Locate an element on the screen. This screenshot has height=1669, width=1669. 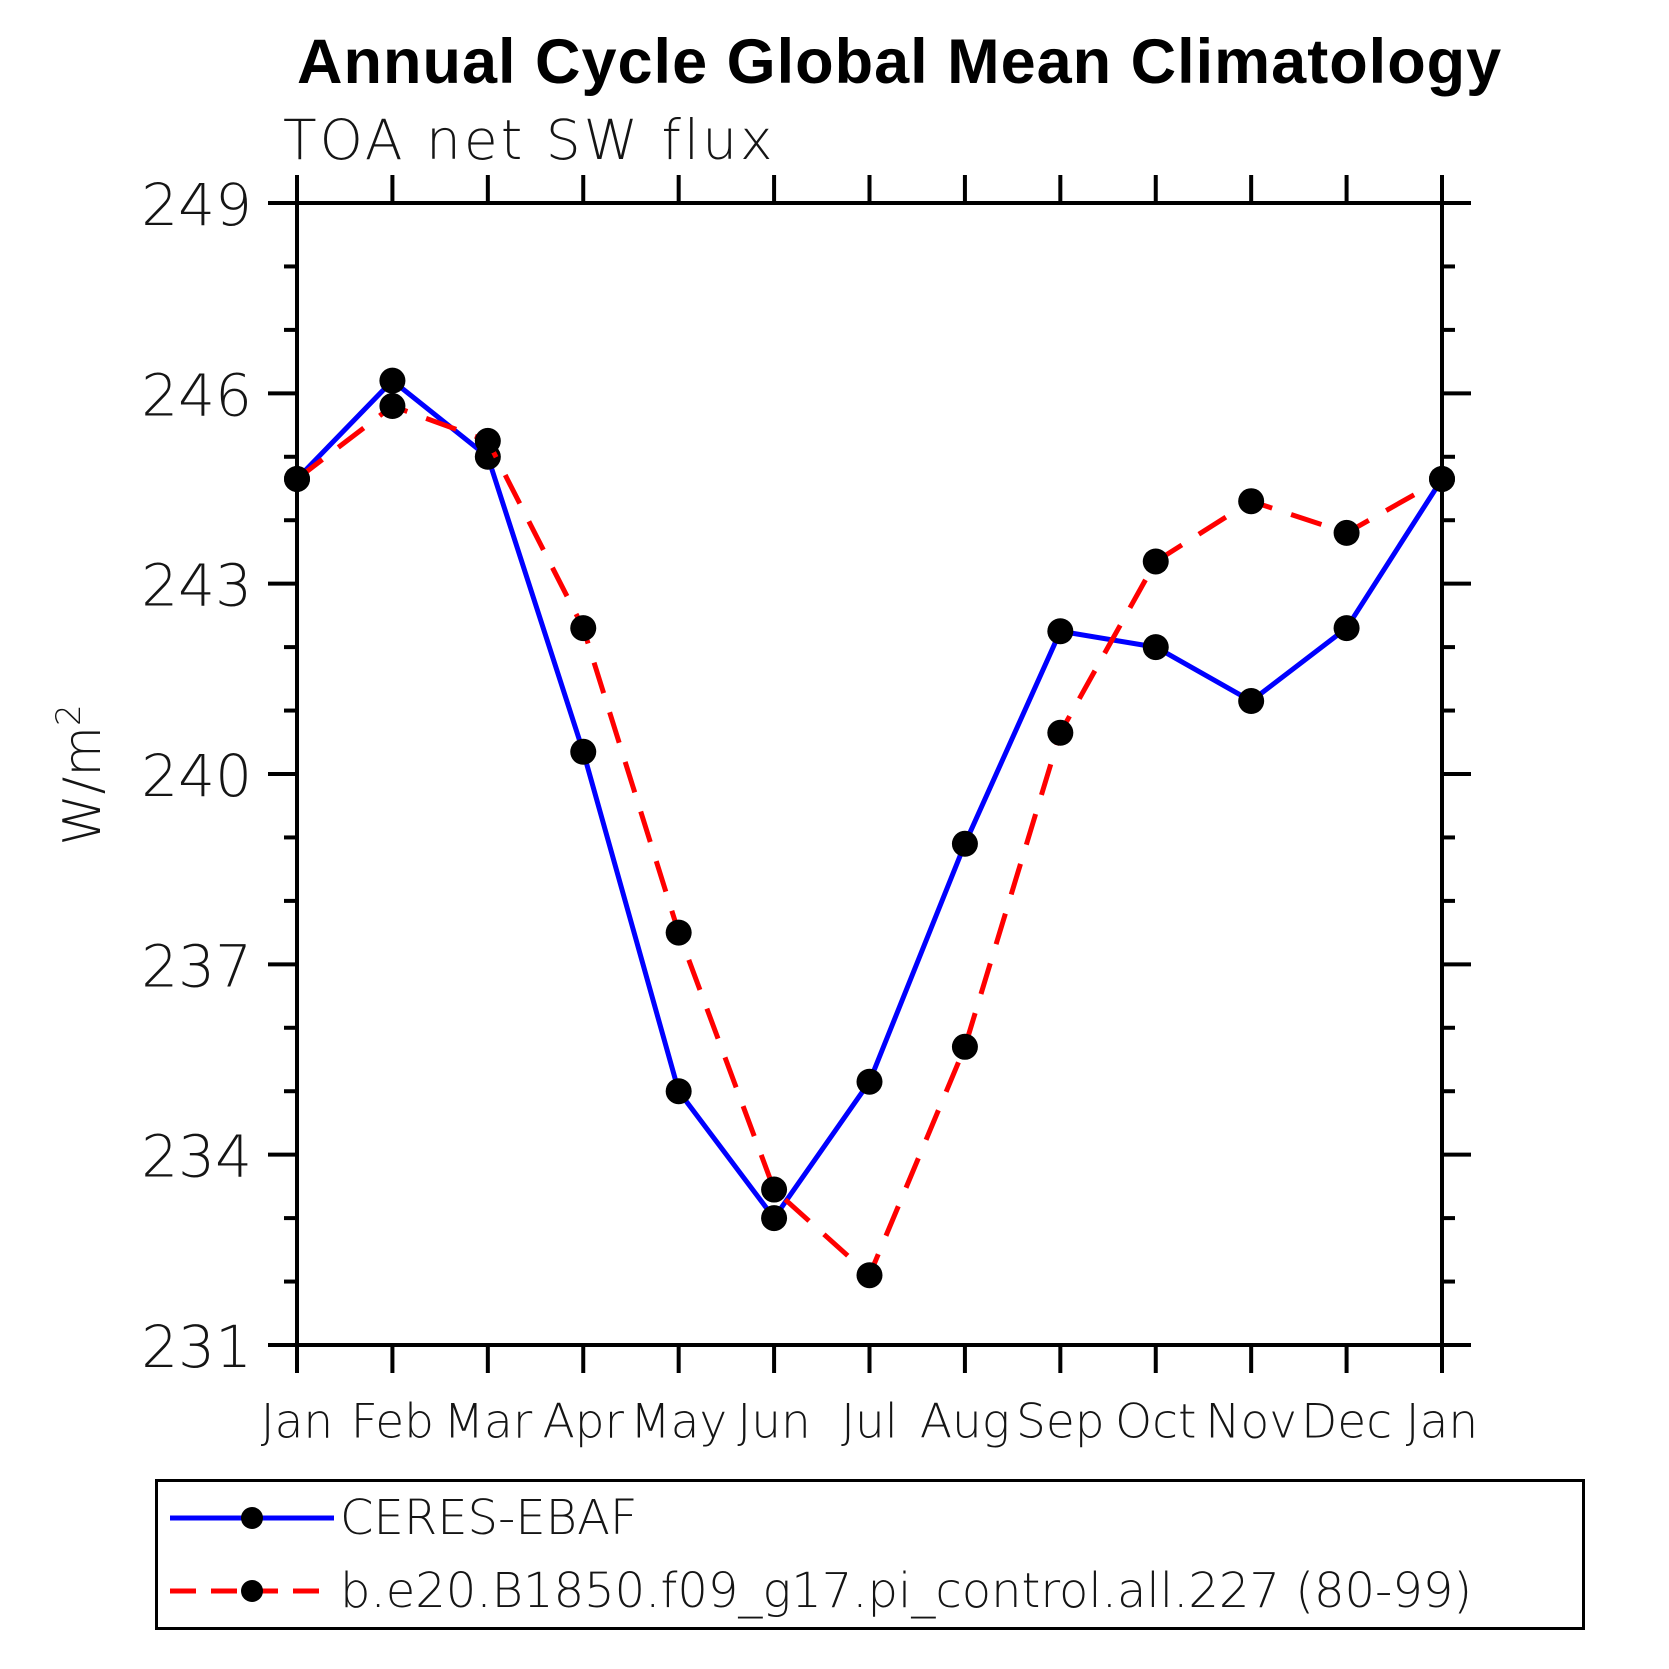
y-tick-label: 249 is located at coordinates (196, 205).